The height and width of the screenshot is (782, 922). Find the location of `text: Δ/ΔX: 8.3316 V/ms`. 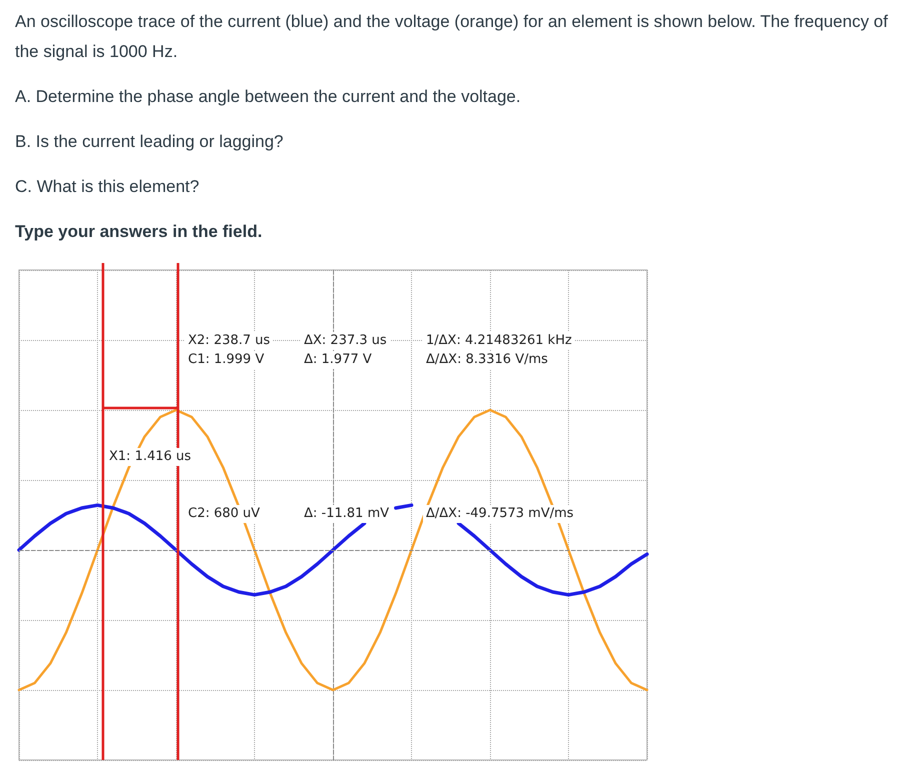

text: Δ/ΔX: 8.3316 V/ms is located at coordinates (487, 360).